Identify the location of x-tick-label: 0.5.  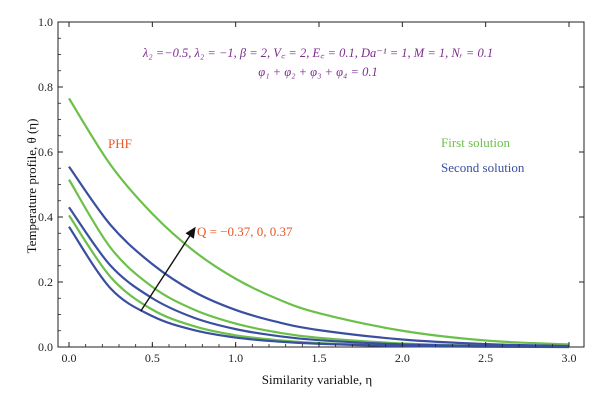
(152, 358).